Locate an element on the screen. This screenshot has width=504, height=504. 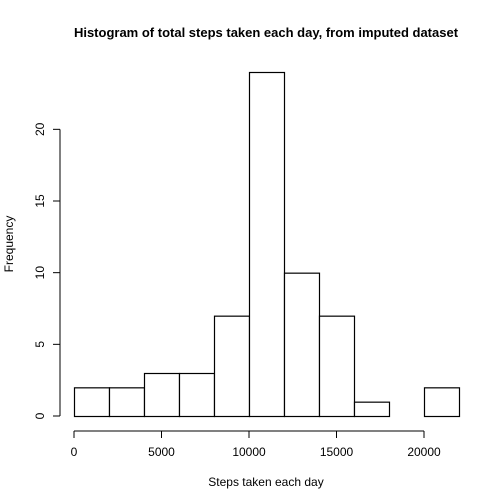
y-axis-label: Frequency is located at coordinates (9, 244).